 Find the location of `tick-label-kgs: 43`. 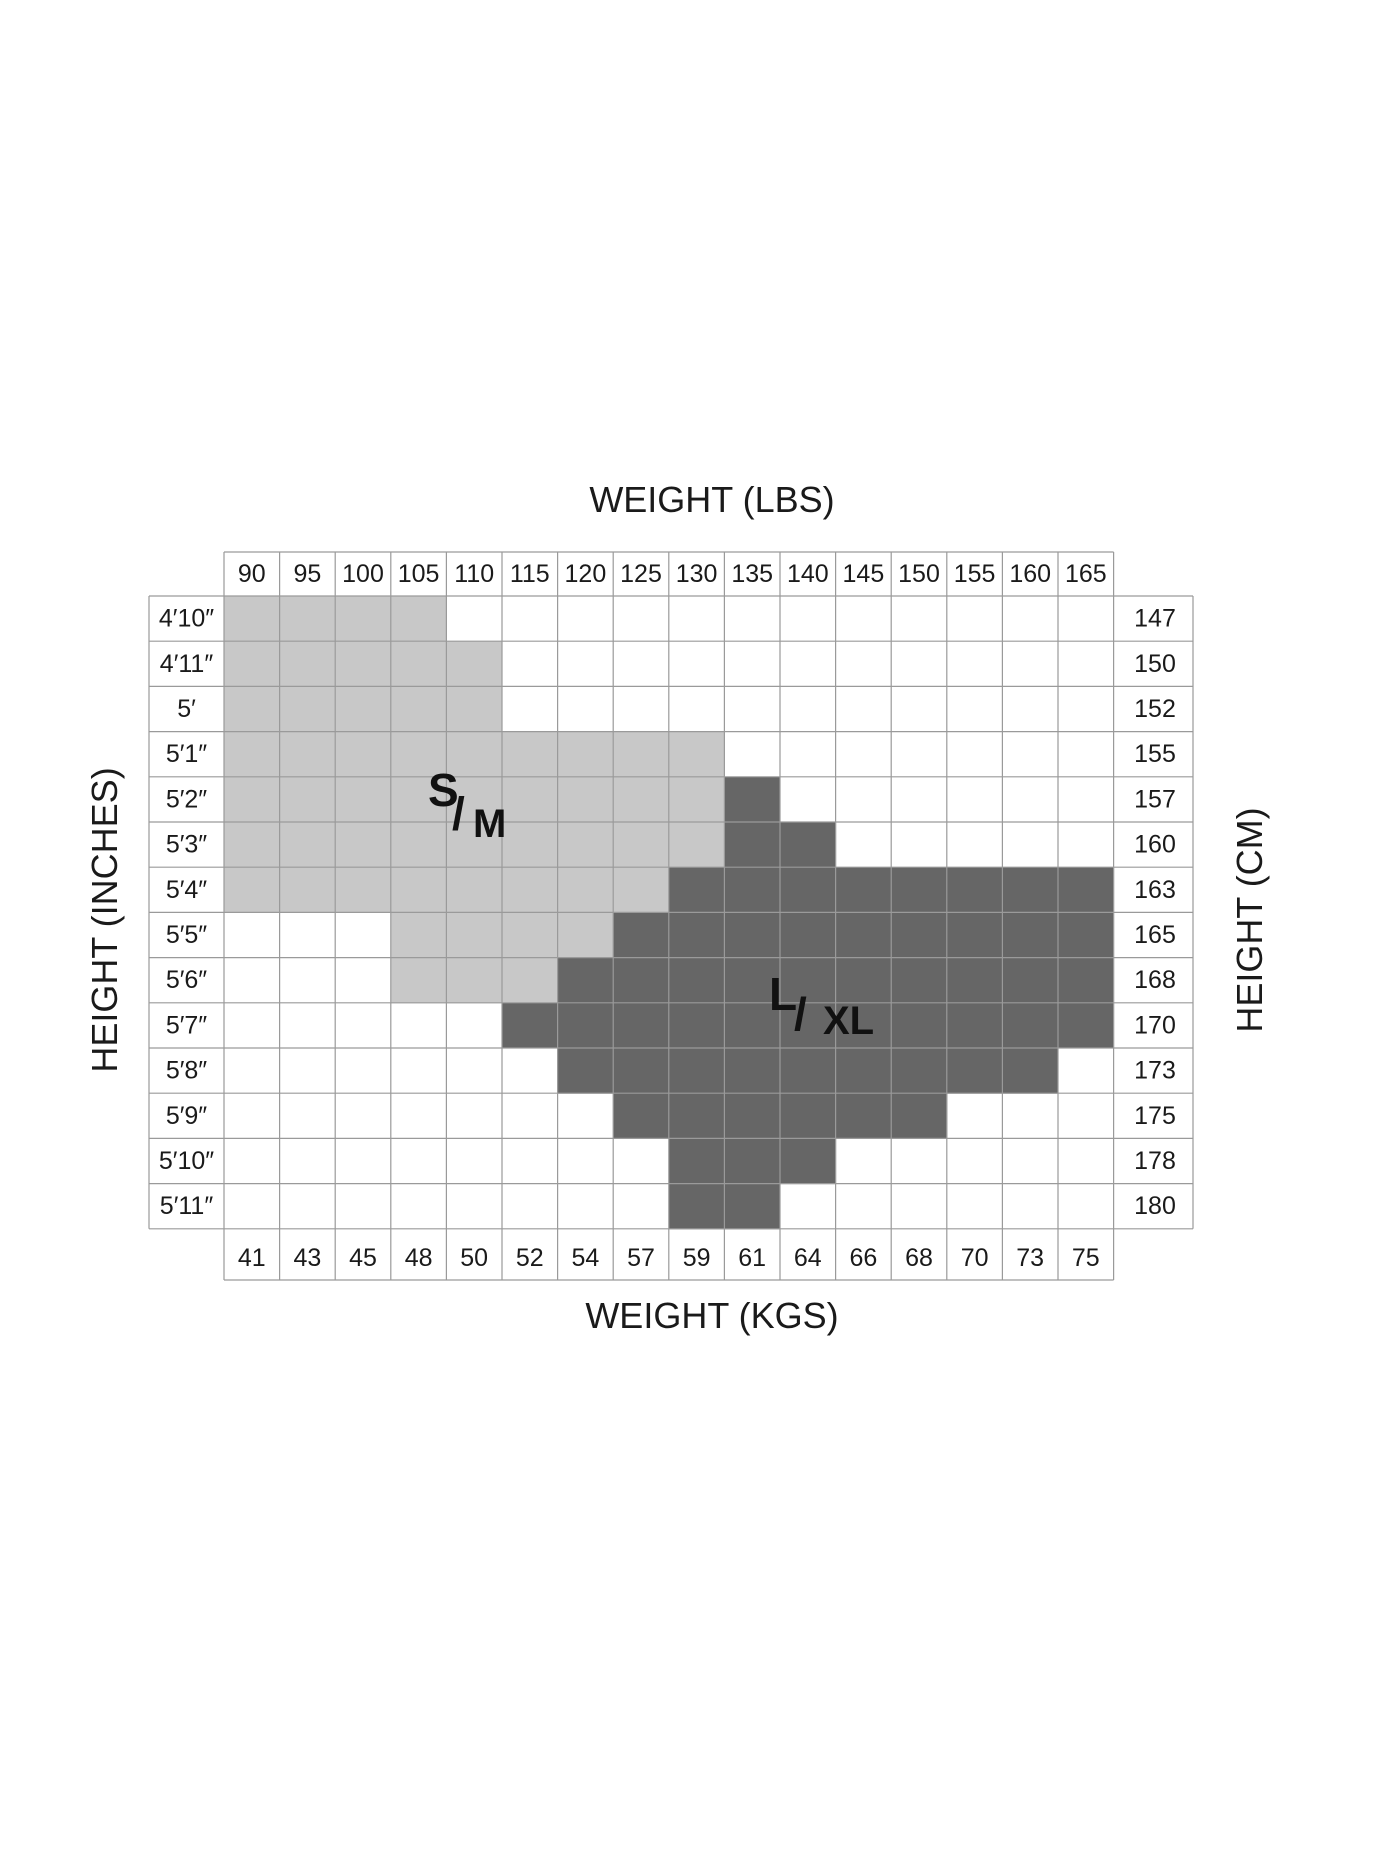

tick-label-kgs: 43 is located at coordinates (307, 1258).